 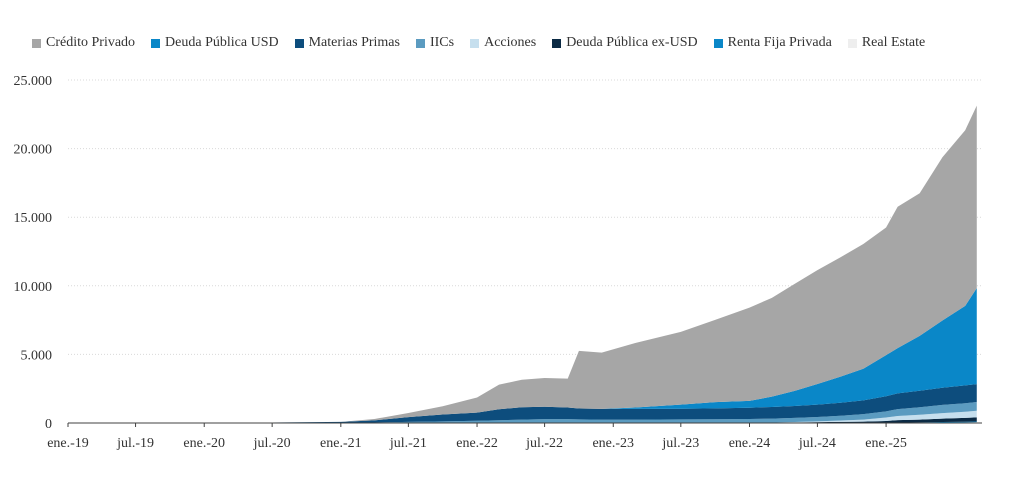 I want to click on x-tick-label: jul.-20, so click(x=272, y=443).